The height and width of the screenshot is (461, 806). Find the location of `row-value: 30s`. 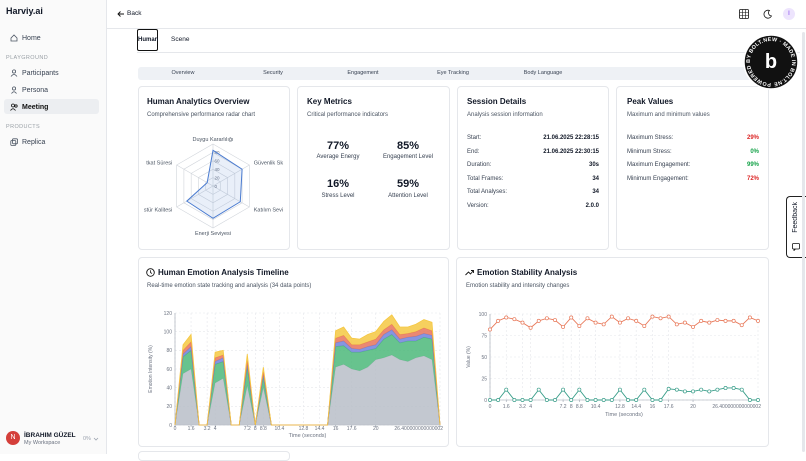

row-value: 30s is located at coordinates (593, 165).